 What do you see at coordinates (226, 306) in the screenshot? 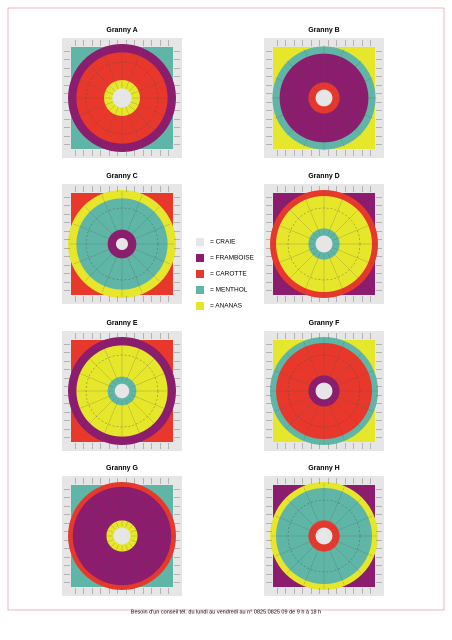
I see `legend-label: = ANANAS` at bounding box center [226, 306].